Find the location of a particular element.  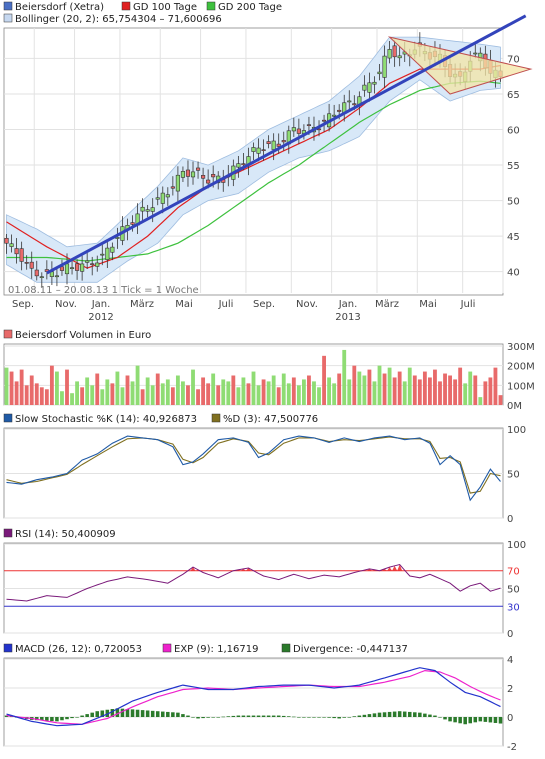

square-lightblue-icon is located at coordinates (8, 18).